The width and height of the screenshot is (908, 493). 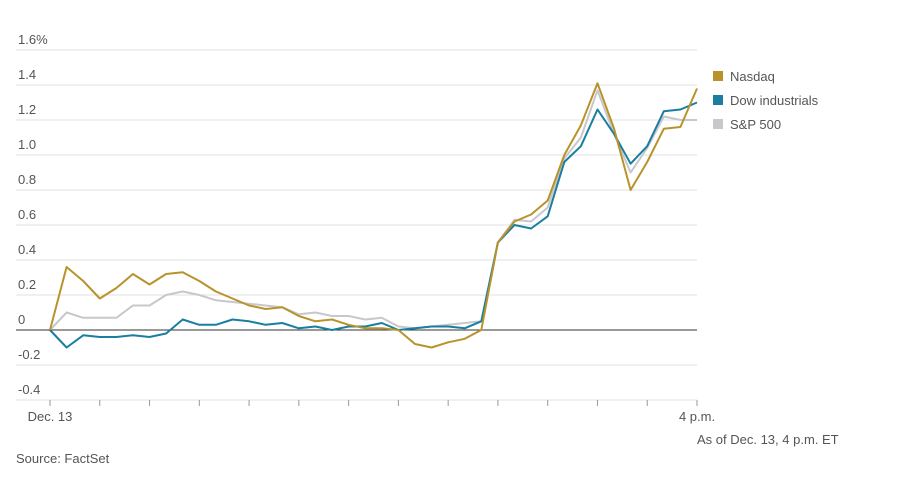 I want to click on legend-label: Nasdaq, so click(x=752, y=76).